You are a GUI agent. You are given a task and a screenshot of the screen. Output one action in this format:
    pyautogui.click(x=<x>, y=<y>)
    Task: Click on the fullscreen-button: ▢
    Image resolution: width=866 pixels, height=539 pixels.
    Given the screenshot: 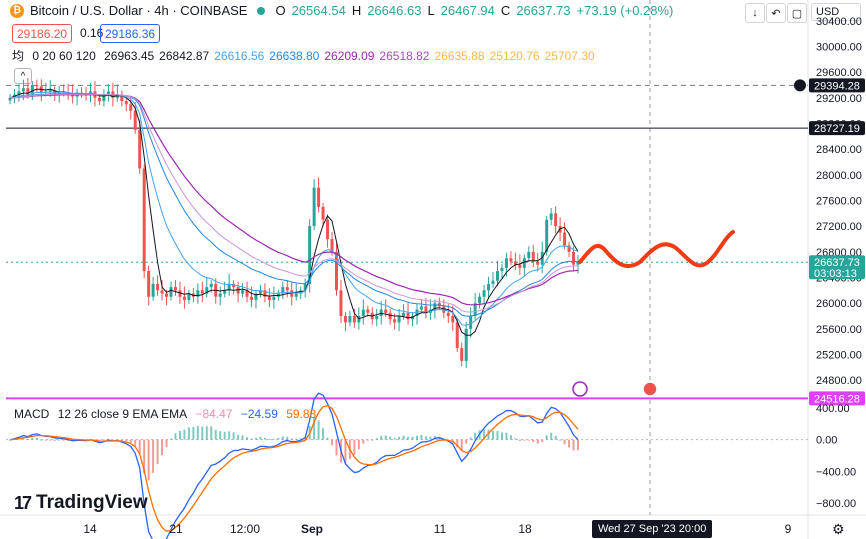 What is the action you would take?
    pyautogui.click(x=797, y=13)
    